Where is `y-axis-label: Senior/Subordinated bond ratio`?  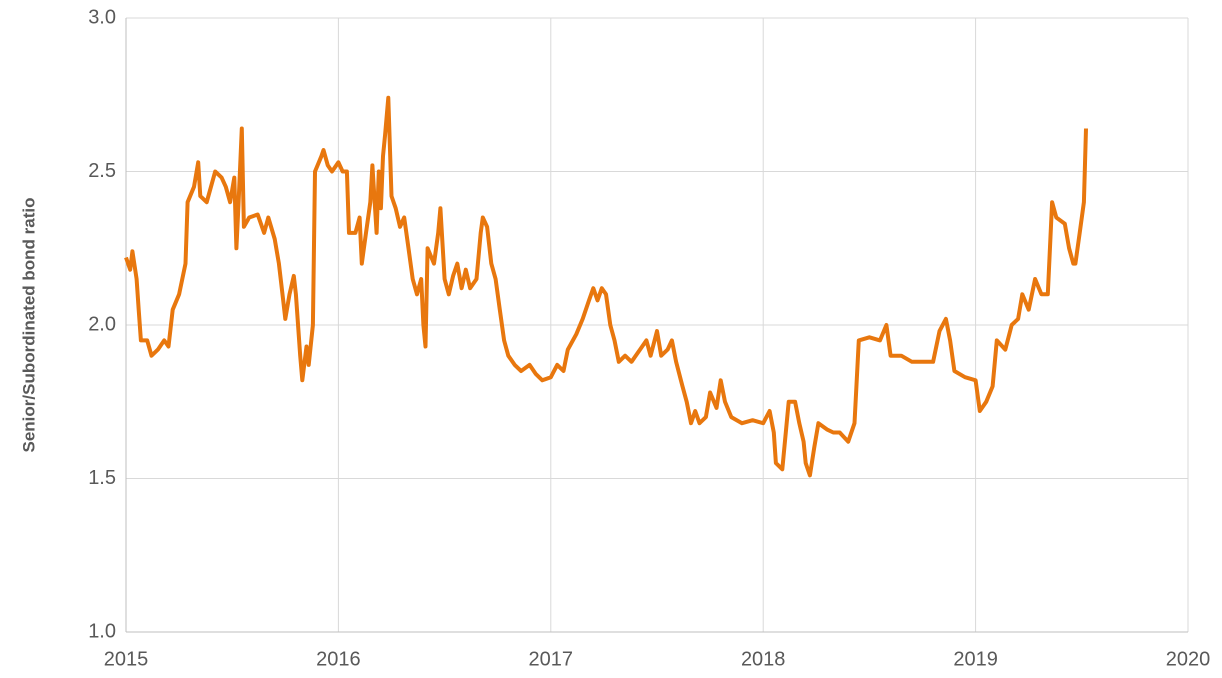
y-axis-label: Senior/Subordinated bond ratio is located at coordinates (28, 325).